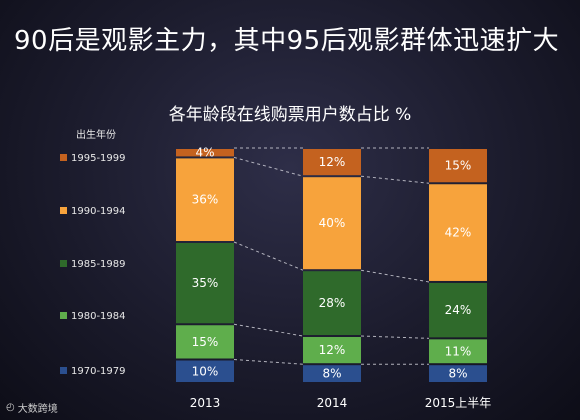 Image resolution: width=580 pixels, height=420 pixels. Describe the element at coordinates (98, 264) in the screenshot. I see `legend-entry: 1985-1989` at that location.